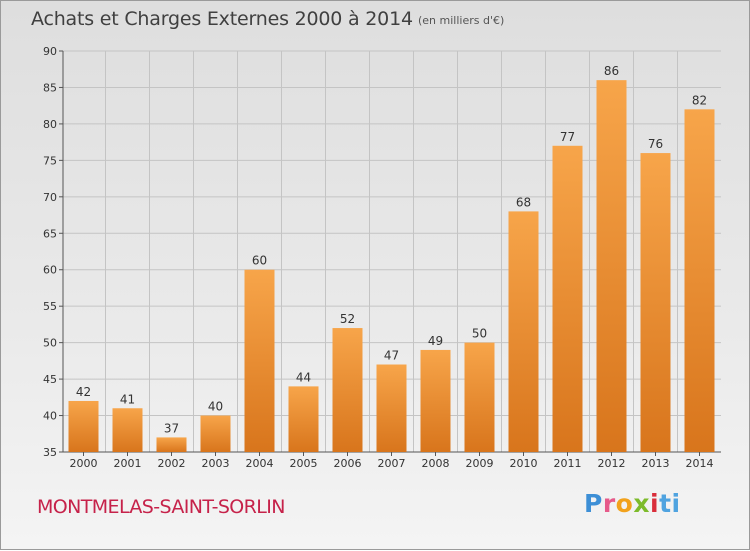 The width and height of the screenshot is (750, 551). I want to click on y-tick-label: 35, so click(50, 452).